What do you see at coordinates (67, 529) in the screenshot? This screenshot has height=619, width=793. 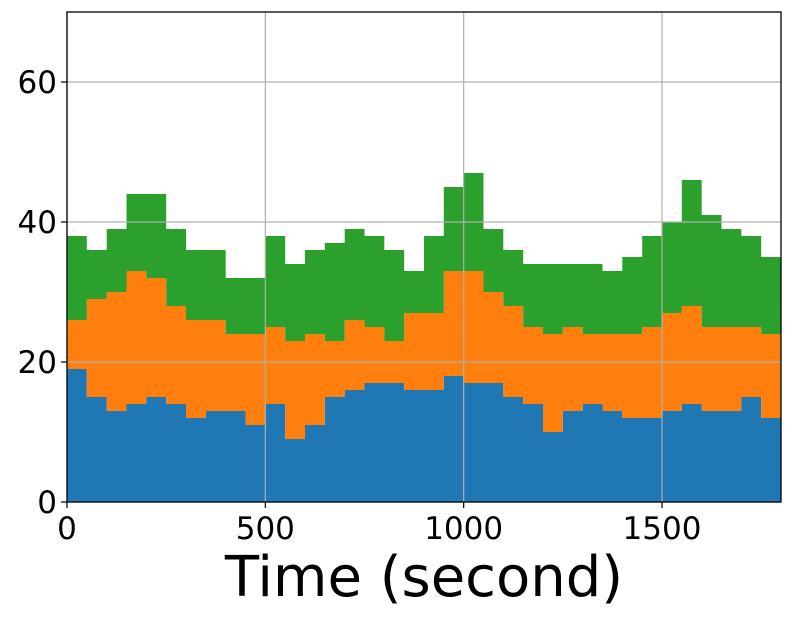 I see `x-tick-label: 0` at bounding box center [67, 529].